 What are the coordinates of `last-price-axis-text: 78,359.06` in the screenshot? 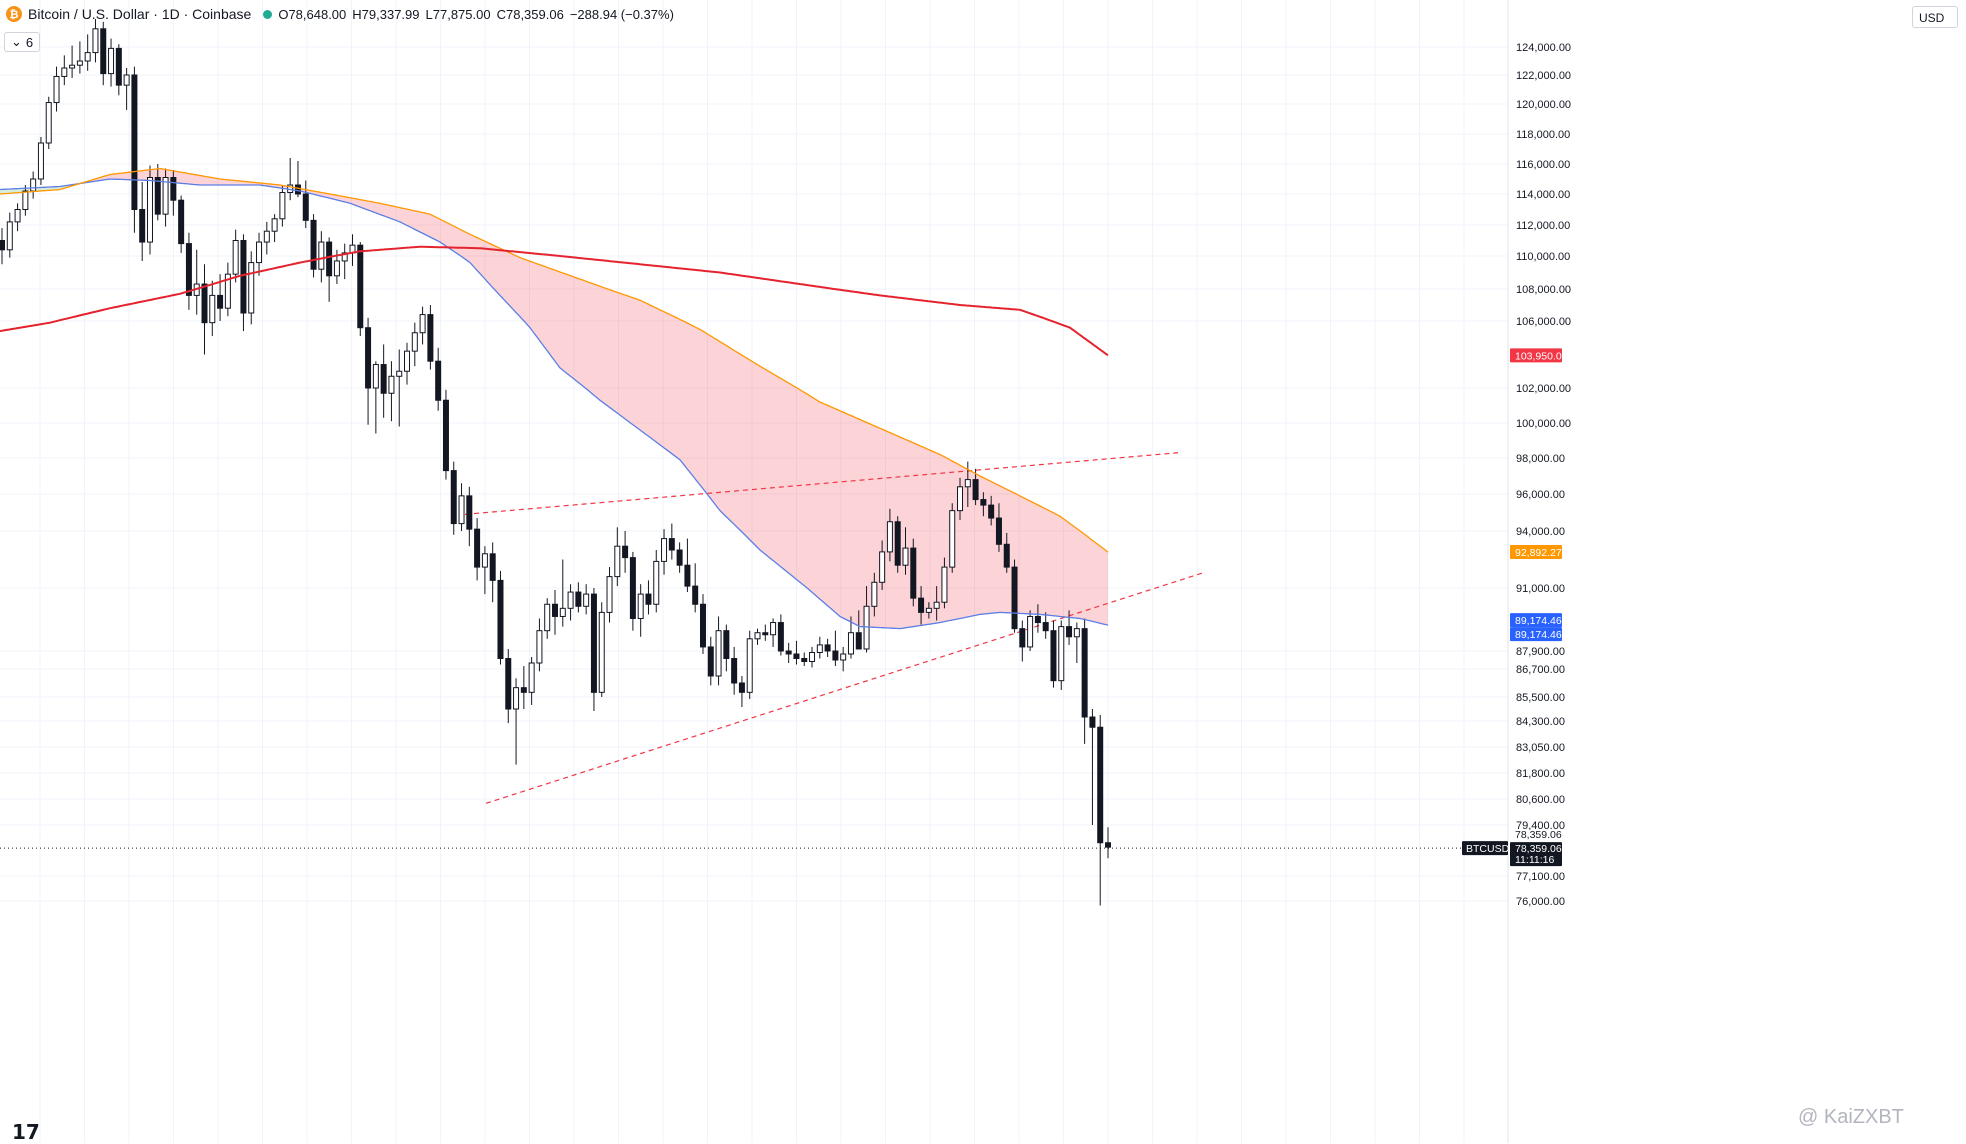 It's located at (1538, 835).